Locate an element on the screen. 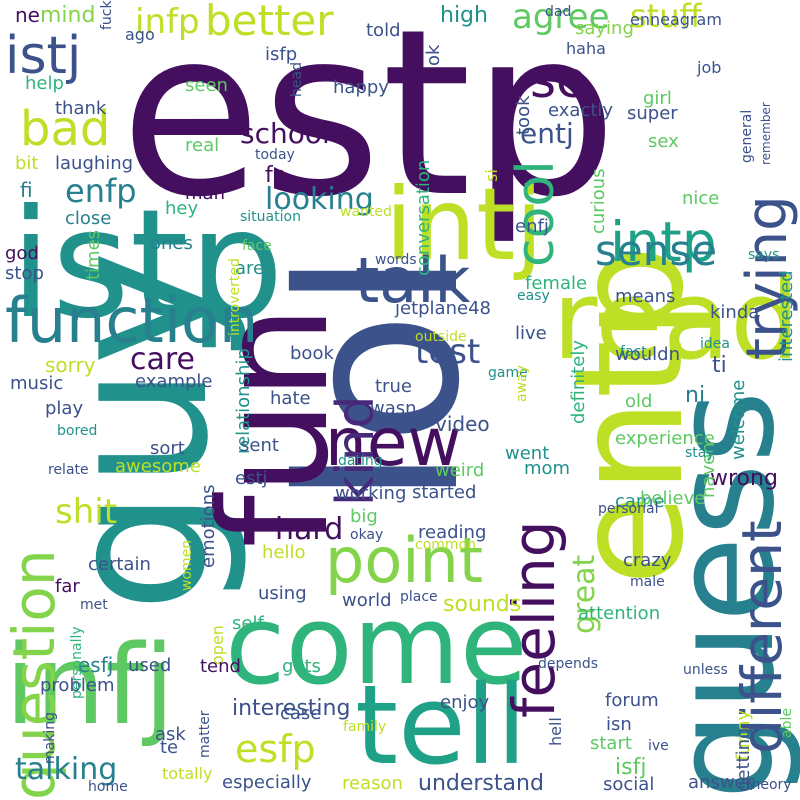 The height and width of the screenshot is (800, 800). word-told: told is located at coordinates (383, 30).